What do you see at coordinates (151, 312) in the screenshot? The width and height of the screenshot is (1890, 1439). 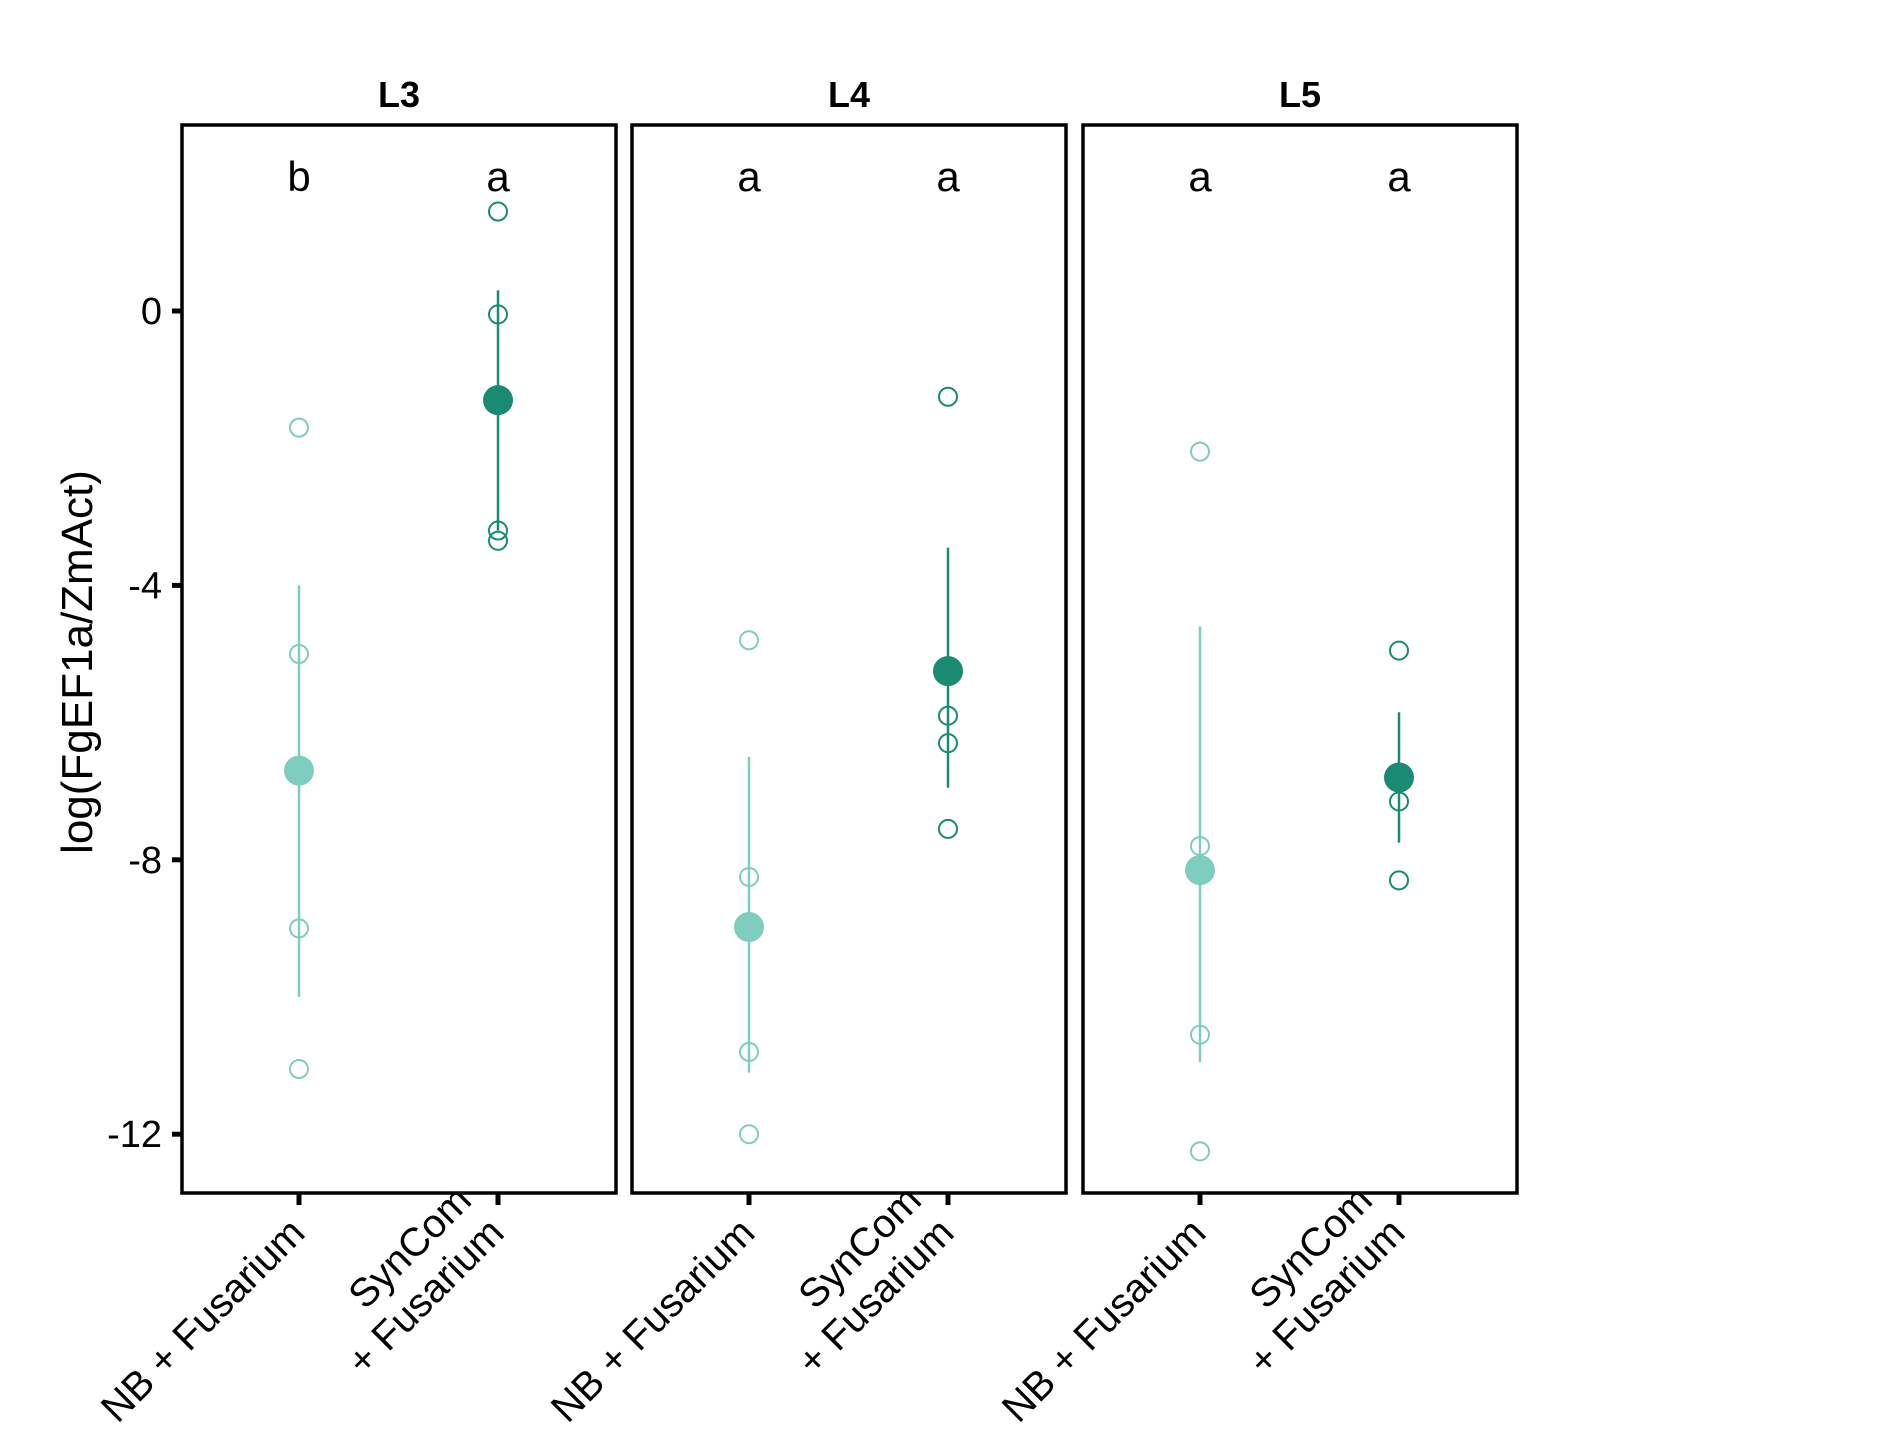 I see `y-tick-label: 0` at bounding box center [151, 312].